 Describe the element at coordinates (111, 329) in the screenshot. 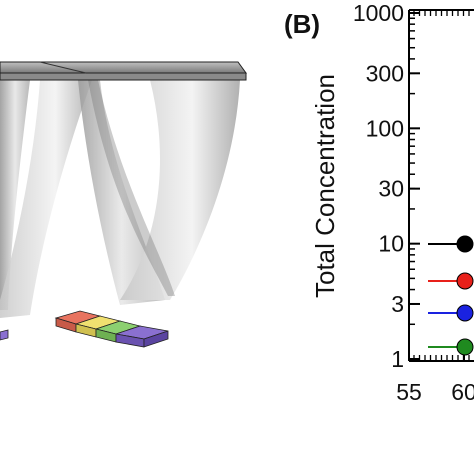

I see `detector-array` at that location.